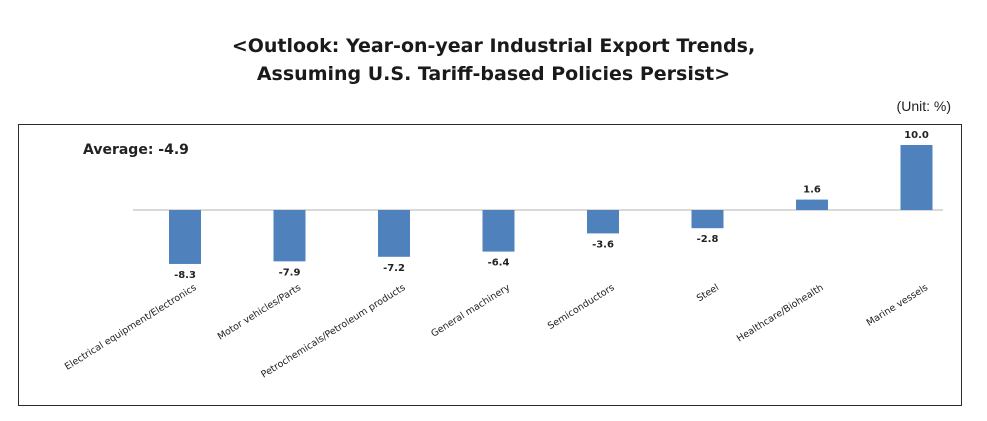 This screenshot has width=987, height=421. What do you see at coordinates (897, 305) in the screenshot?
I see `category-label: Marine vessels` at bounding box center [897, 305].